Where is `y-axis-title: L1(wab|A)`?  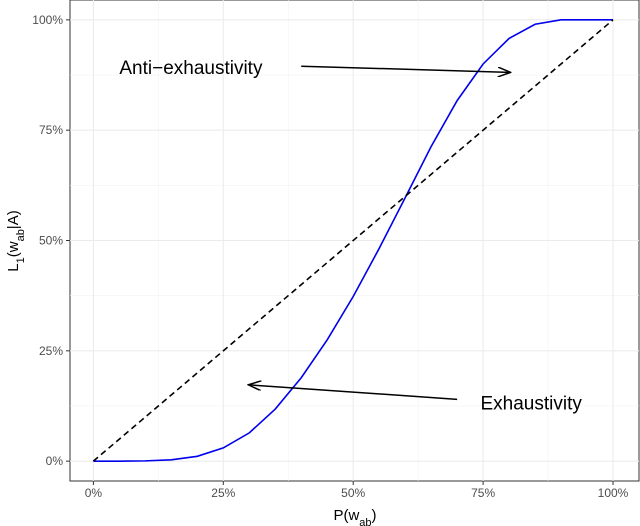 y-axis-title: L1(wab|A) is located at coordinates (16, 240).